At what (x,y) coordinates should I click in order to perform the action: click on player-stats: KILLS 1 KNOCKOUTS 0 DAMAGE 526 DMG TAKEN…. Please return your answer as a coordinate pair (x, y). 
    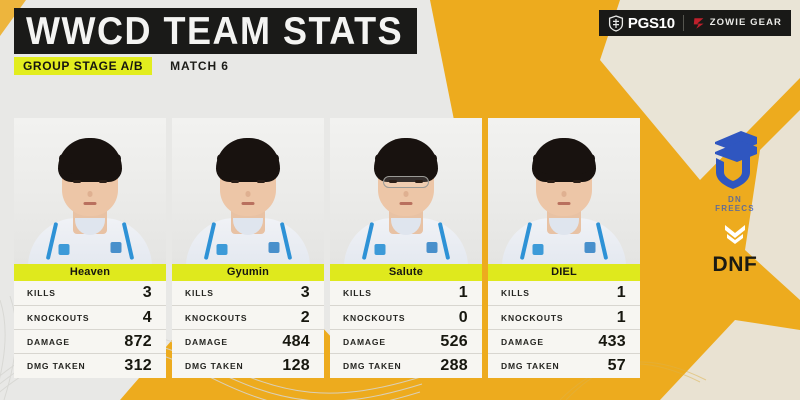
    Looking at the image, I should click on (406, 329).